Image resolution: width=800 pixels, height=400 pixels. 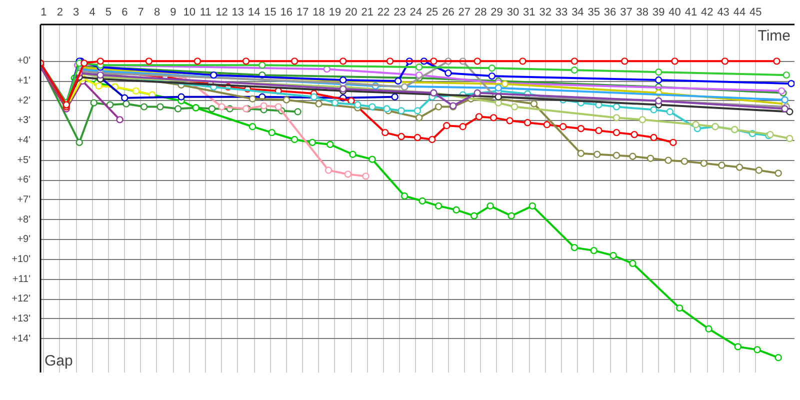 I want to click on x-tick-label: 21, so click(x=367, y=12).